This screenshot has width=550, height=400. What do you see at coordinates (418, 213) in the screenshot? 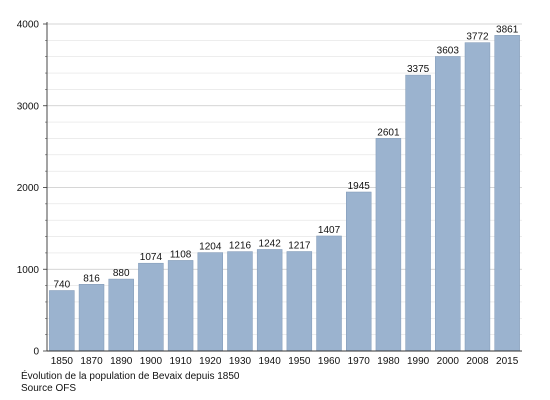
I see `bar-1990` at bounding box center [418, 213].